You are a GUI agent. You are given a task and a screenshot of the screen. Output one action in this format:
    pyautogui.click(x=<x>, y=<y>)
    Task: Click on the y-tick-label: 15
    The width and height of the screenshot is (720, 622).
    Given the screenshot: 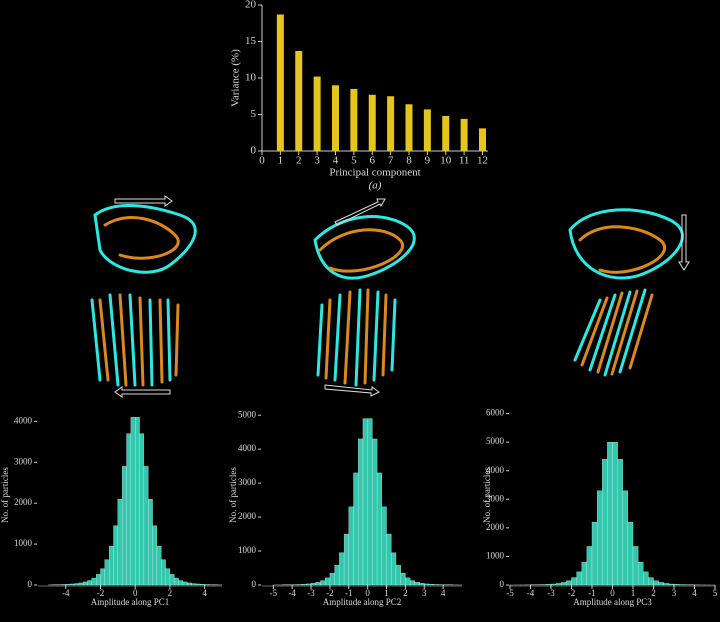 What is the action you would take?
    pyautogui.click(x=251, y=41)
    